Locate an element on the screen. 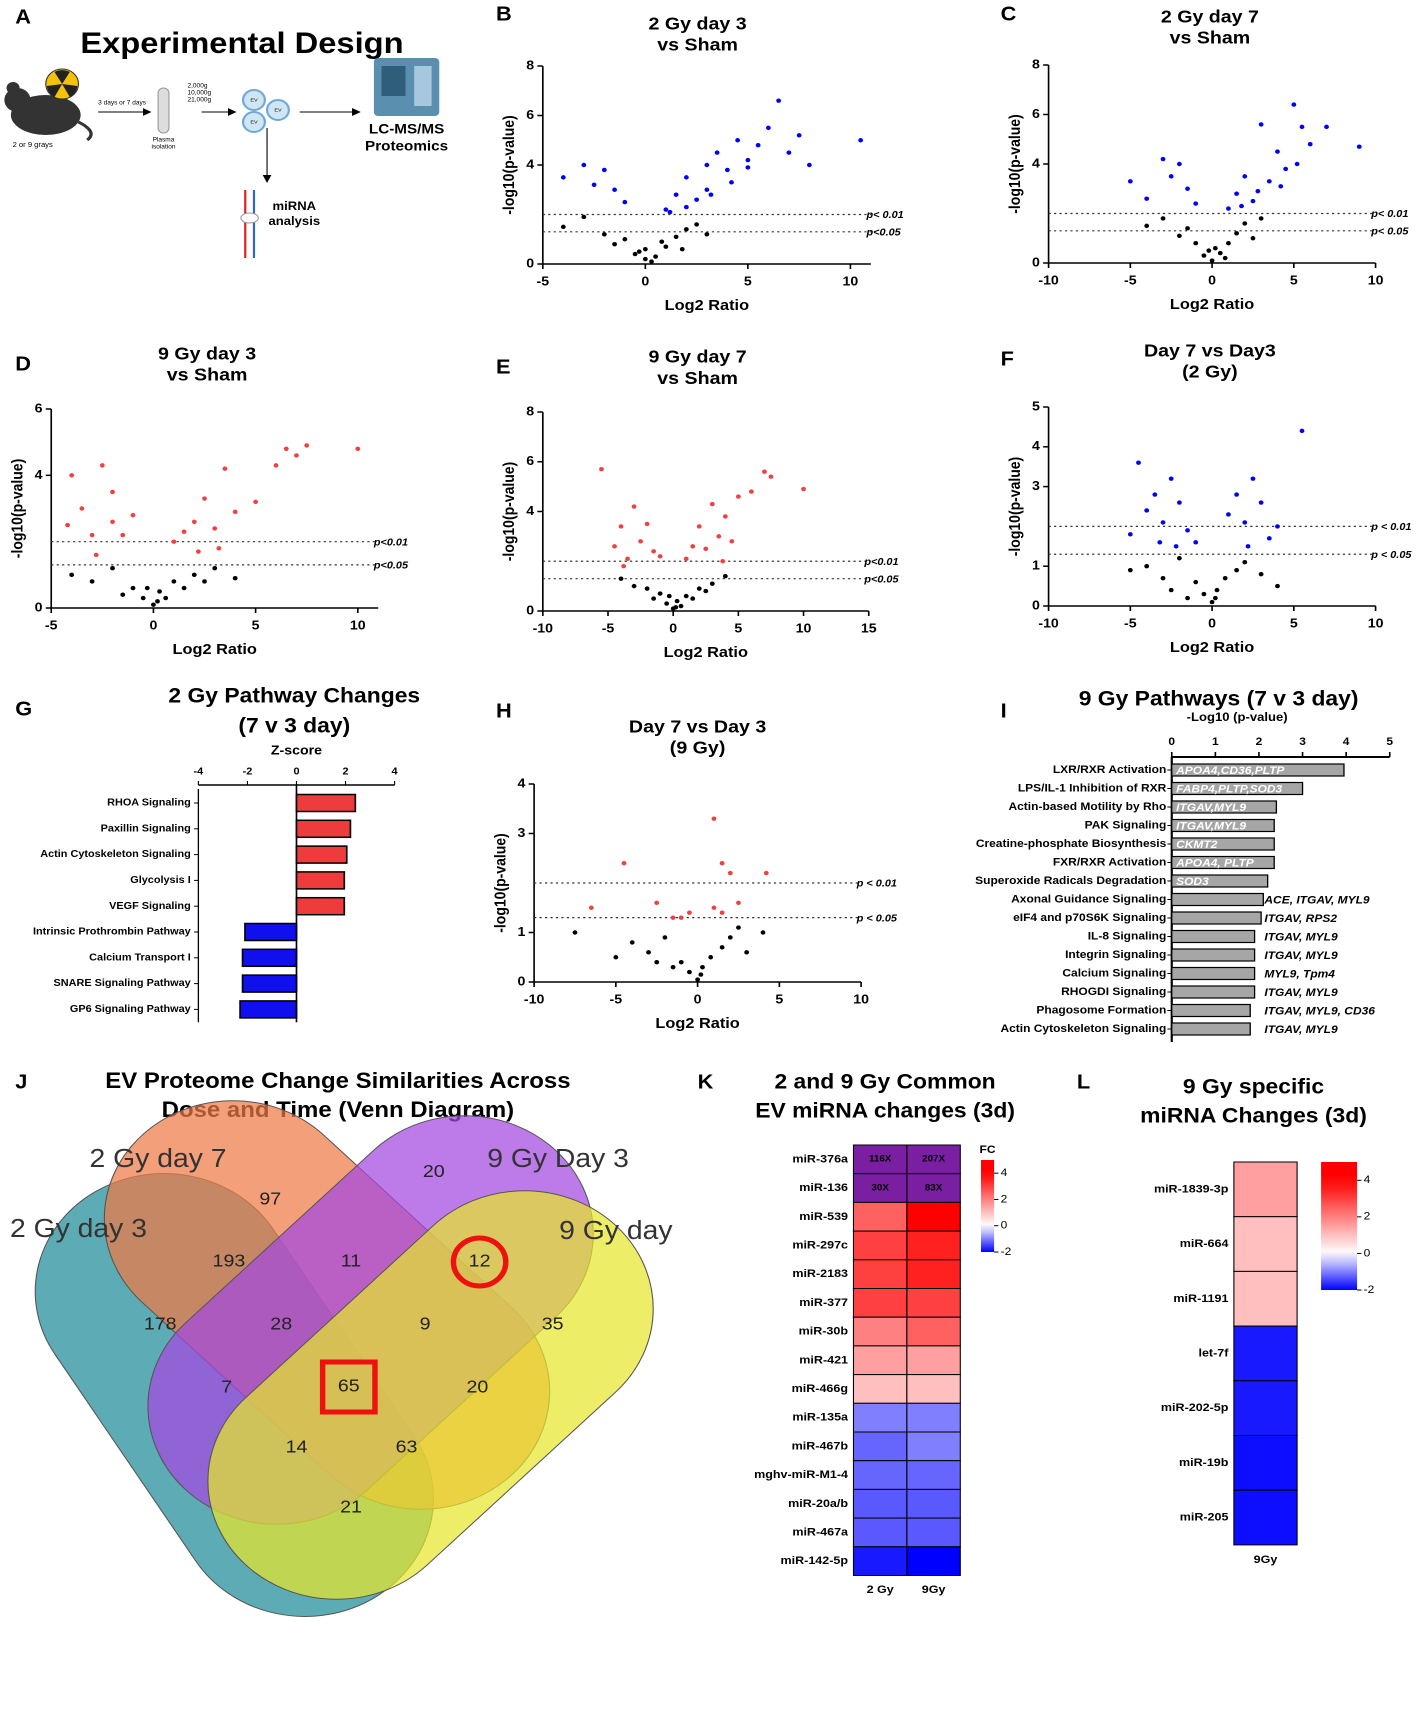 This screenshot has width=1417, height=1710. row-label: miR-1191 is located at coordinates (1200, 1297).